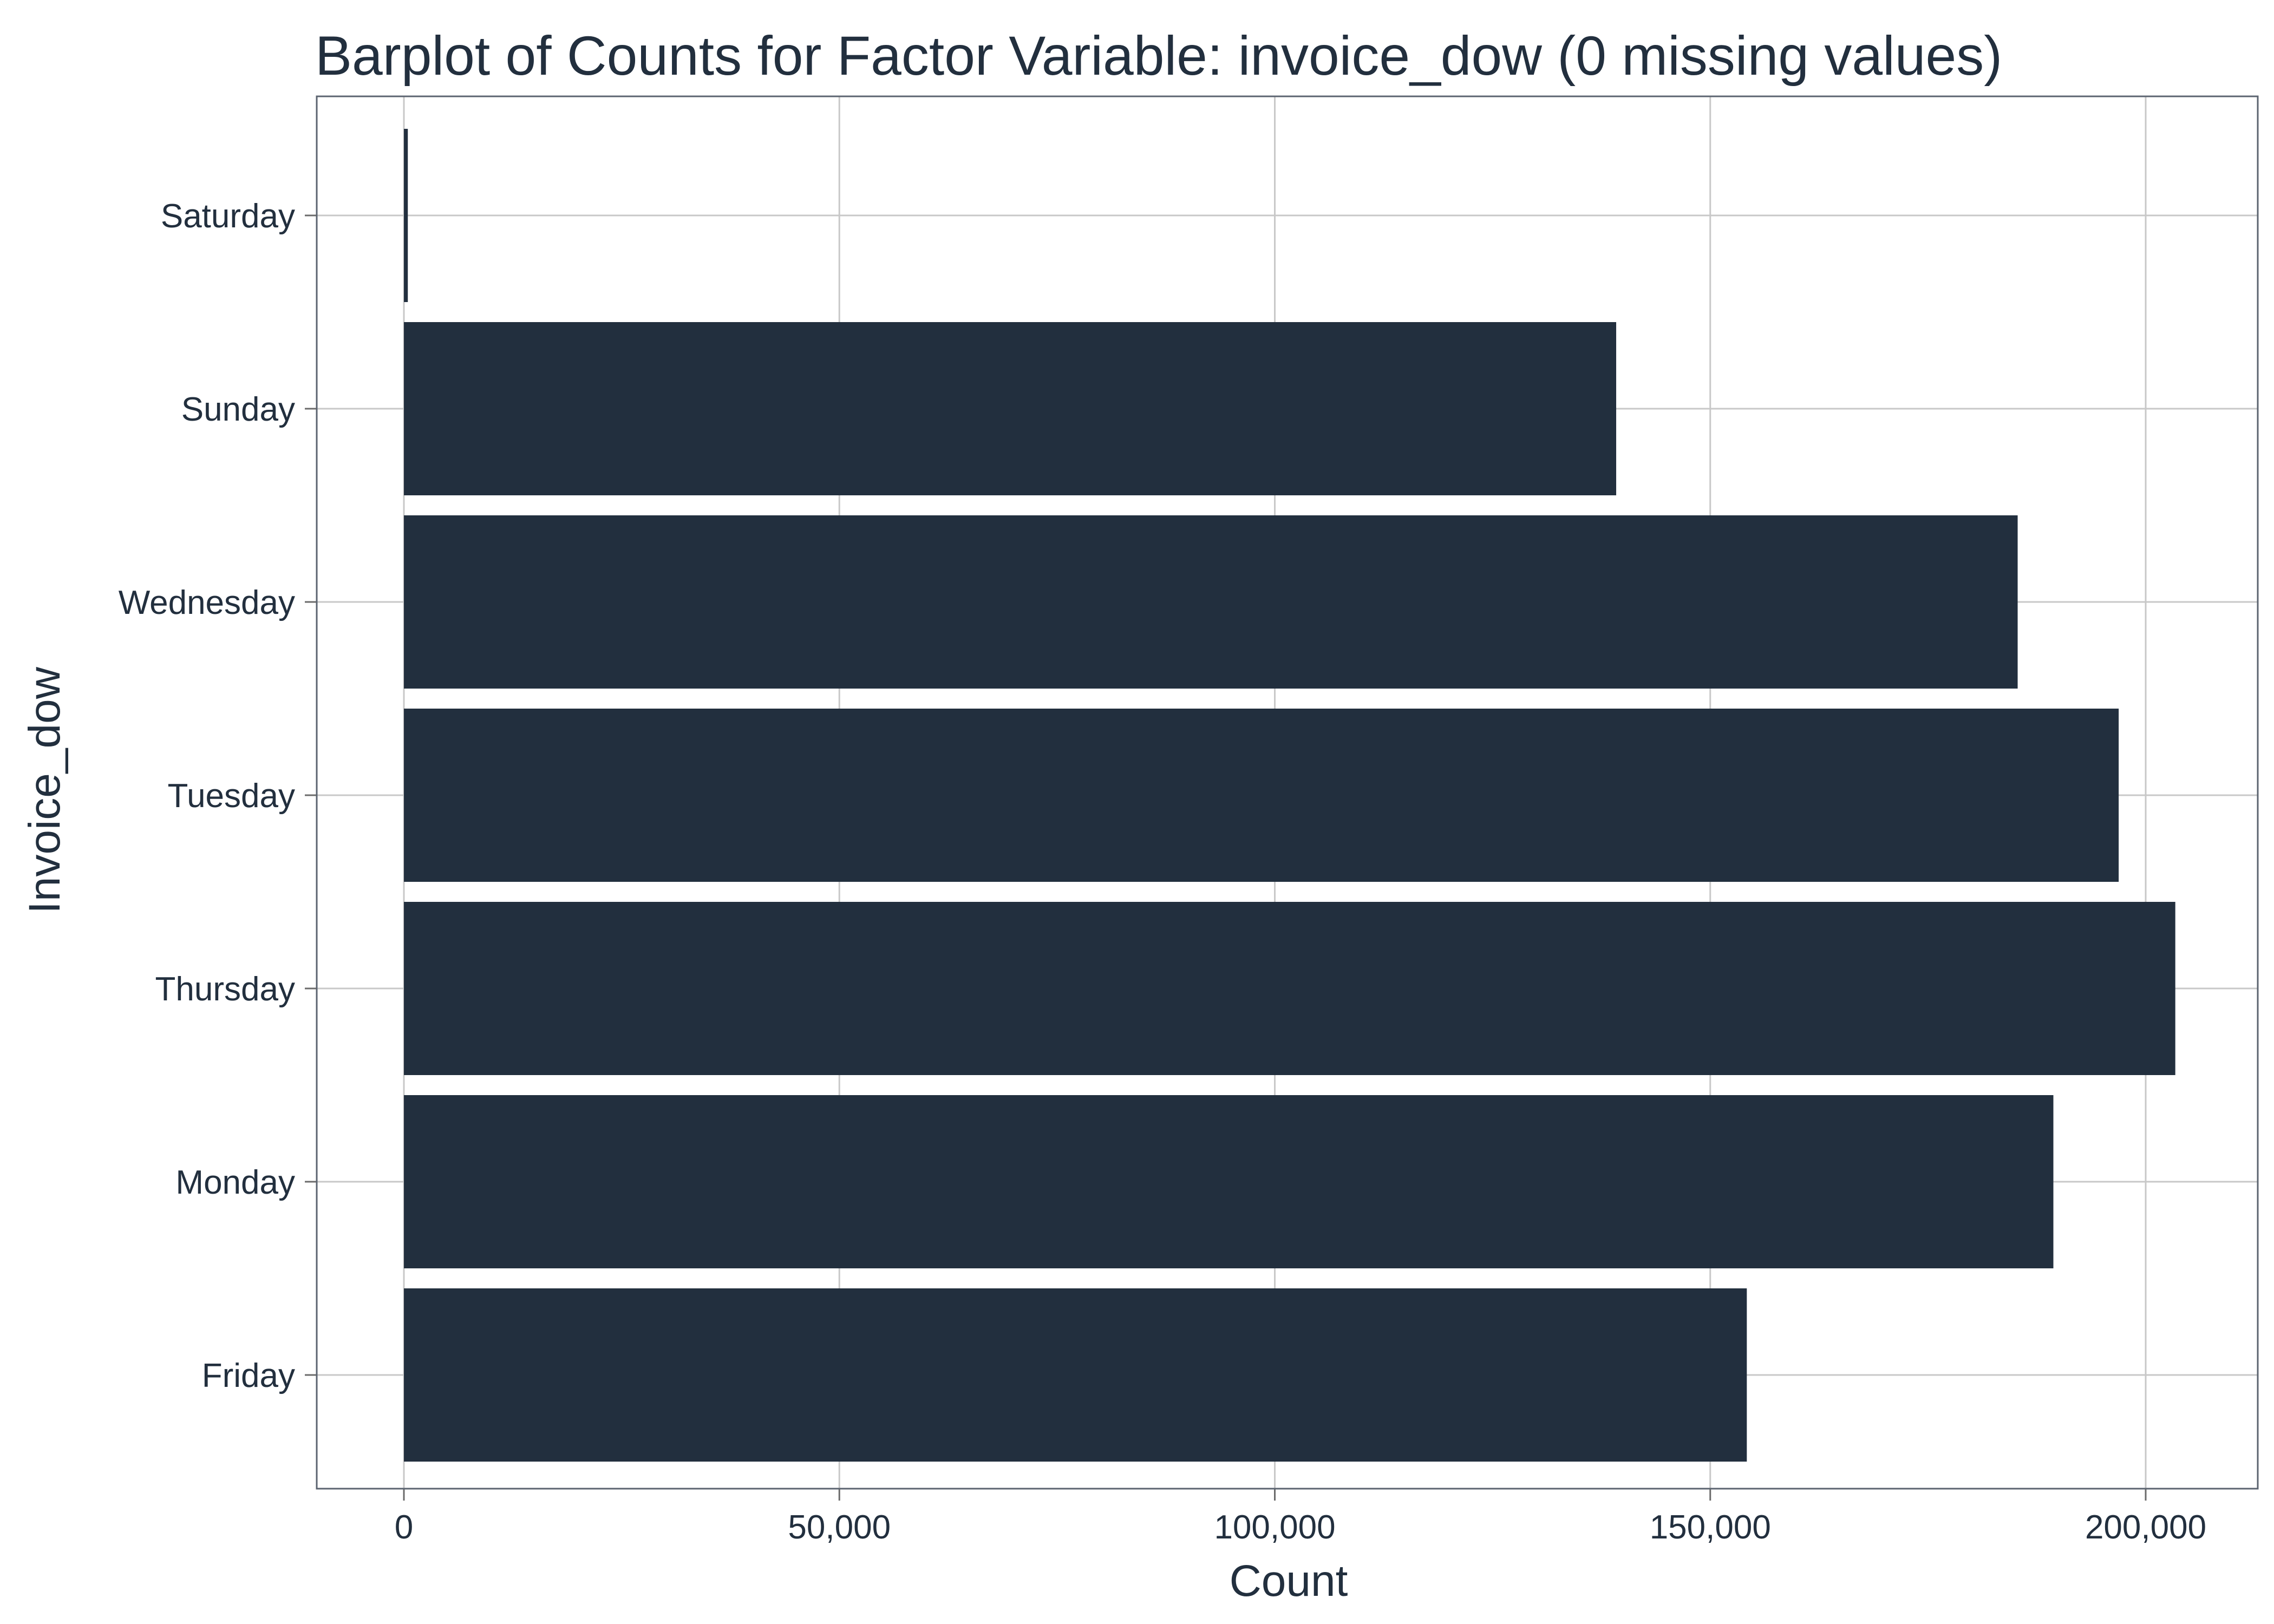  I want to click on bar-friday, so click(1075, 1375).